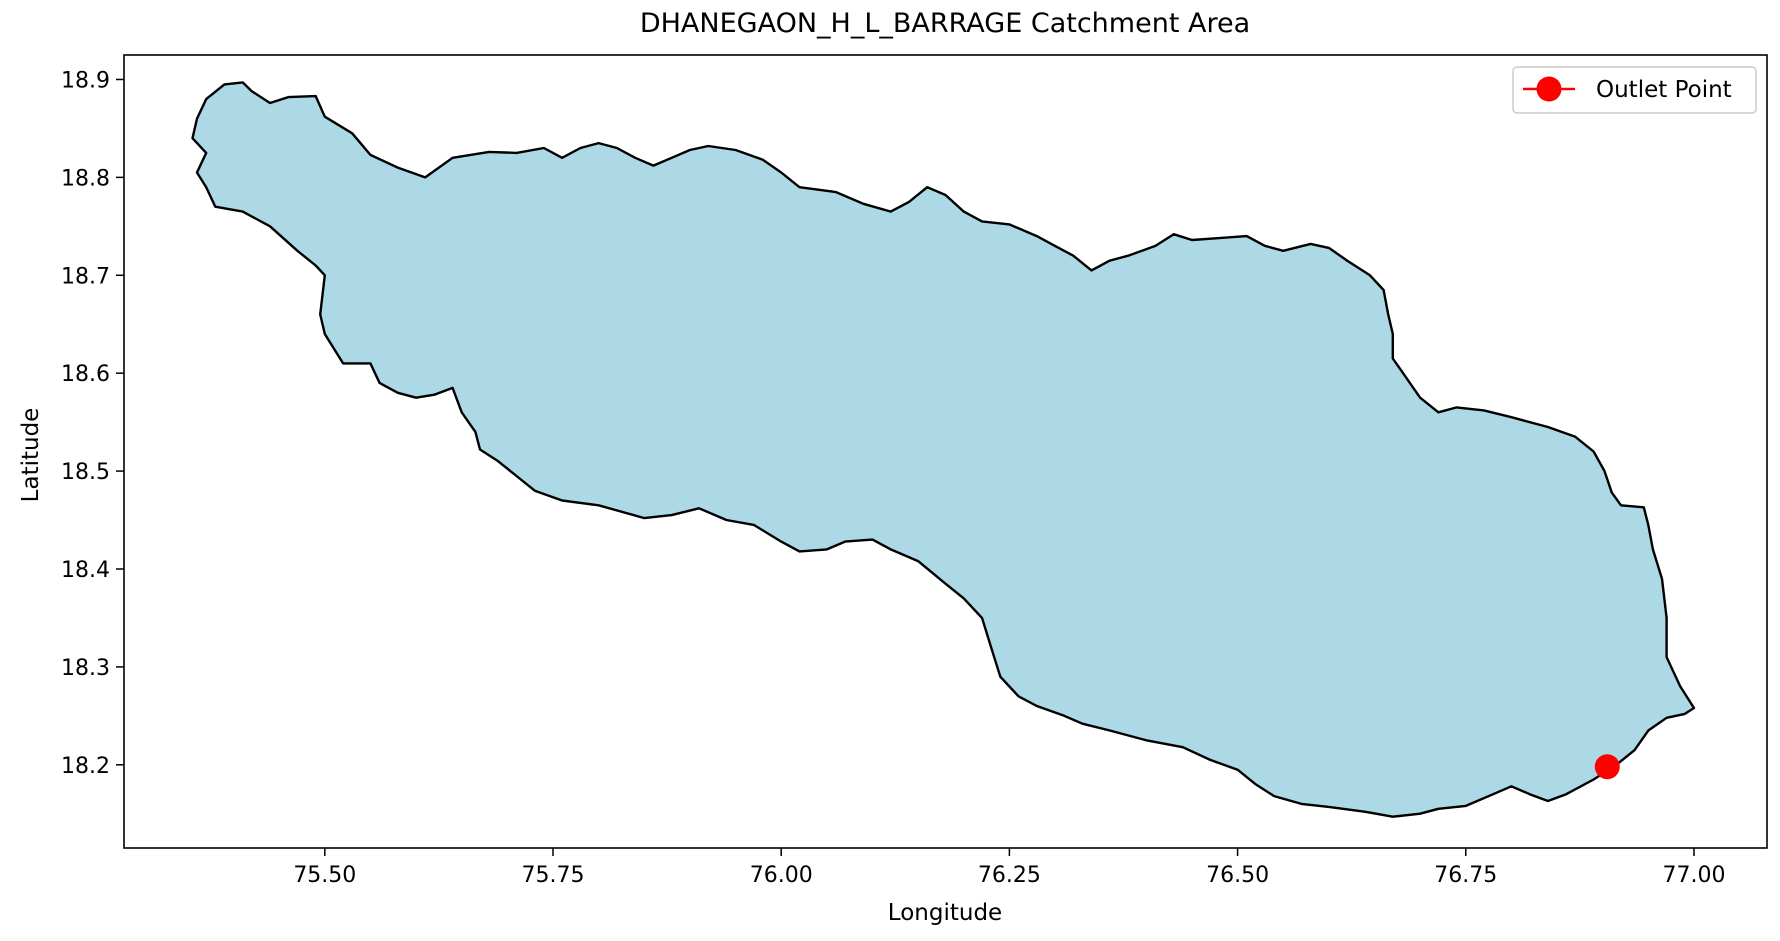  What do you see at coordinates (1693, 875) in the screenshot?
I see `x-tick-label: 77.00` at bounding box center [1693, 875].